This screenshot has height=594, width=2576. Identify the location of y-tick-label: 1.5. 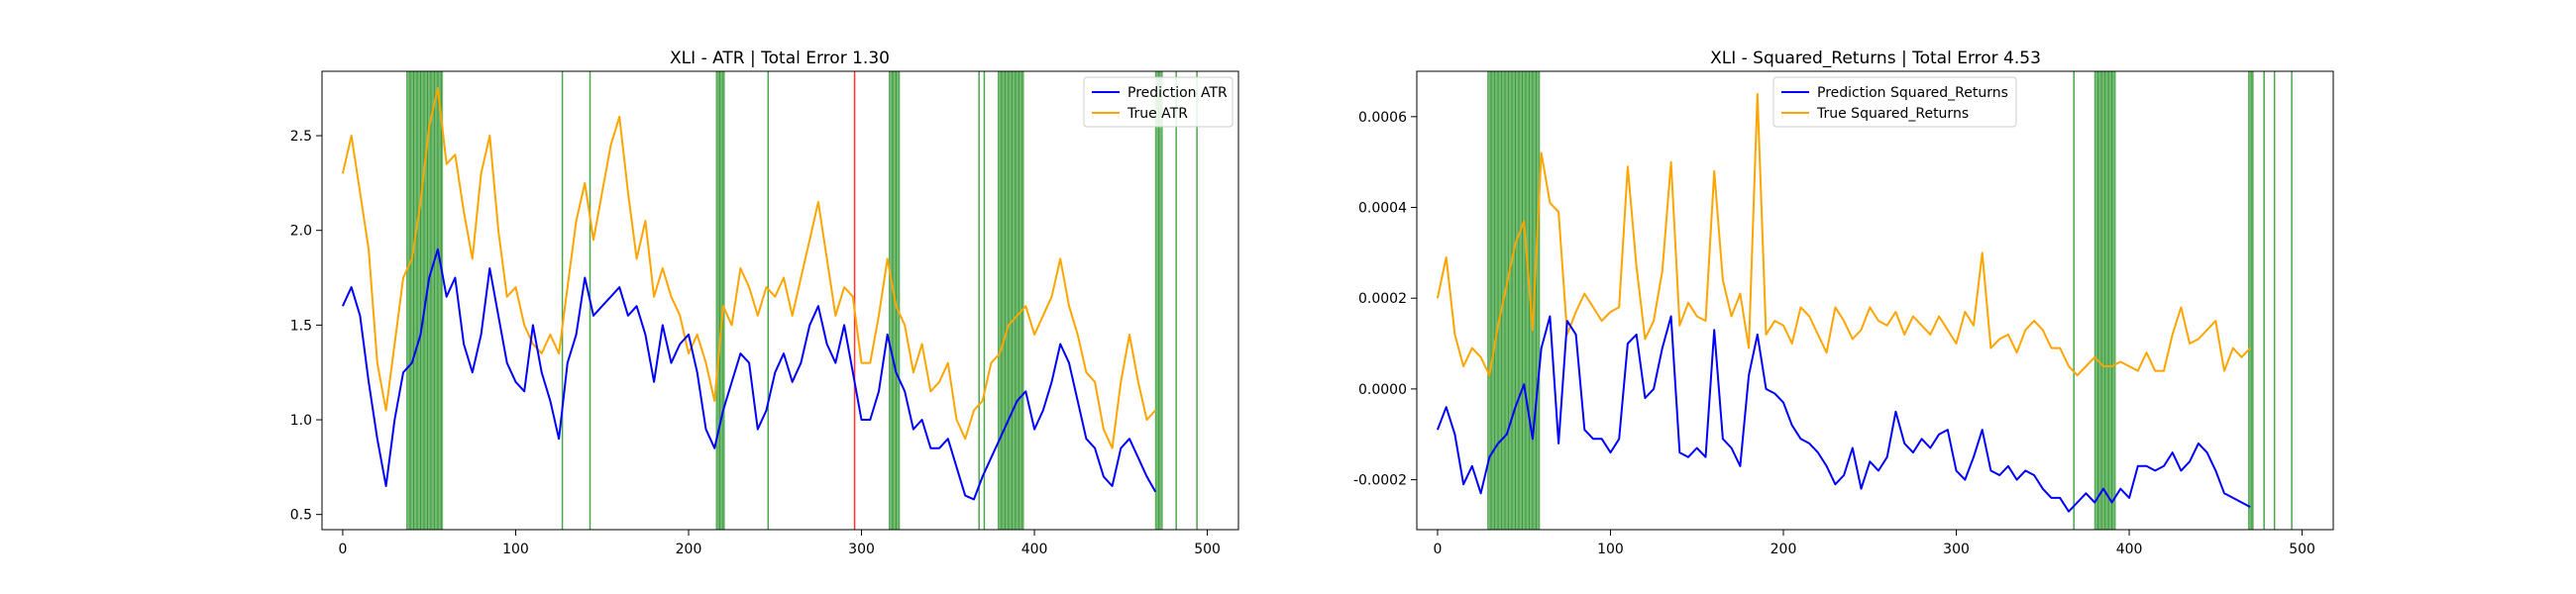
(301, 326).